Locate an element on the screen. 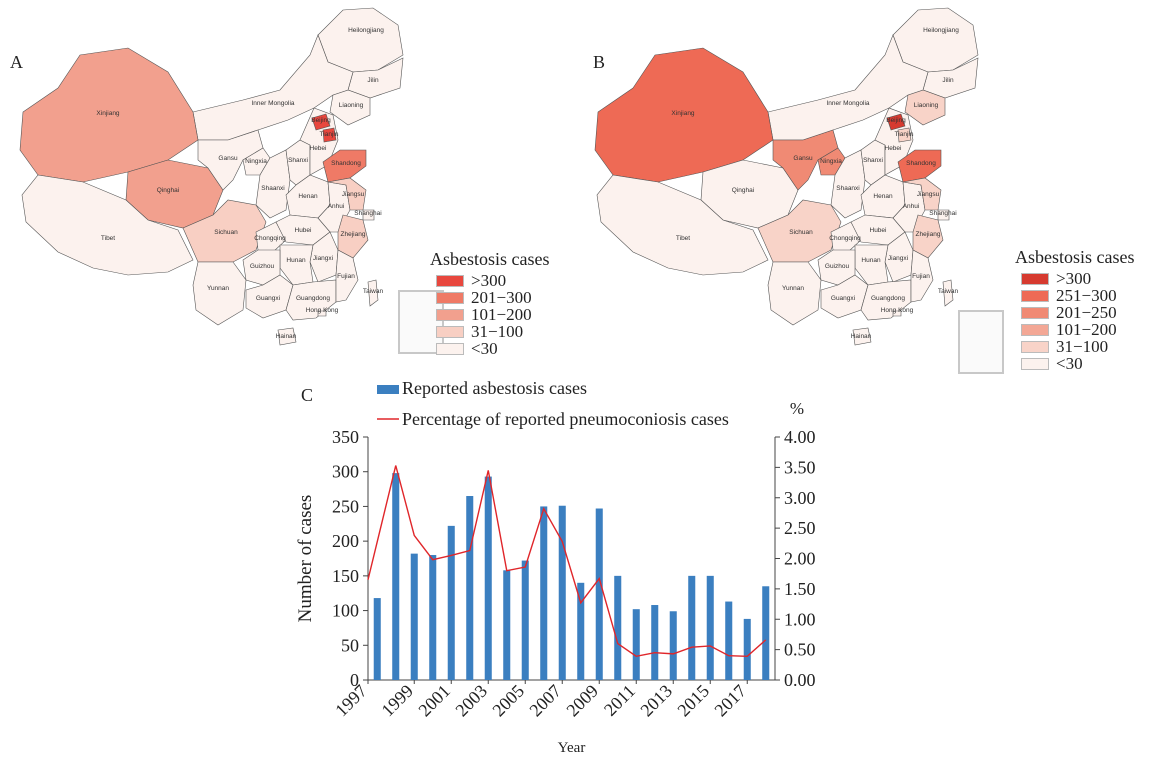  province-label-guangdong: Guangdong is located at coordinates (313, 298).